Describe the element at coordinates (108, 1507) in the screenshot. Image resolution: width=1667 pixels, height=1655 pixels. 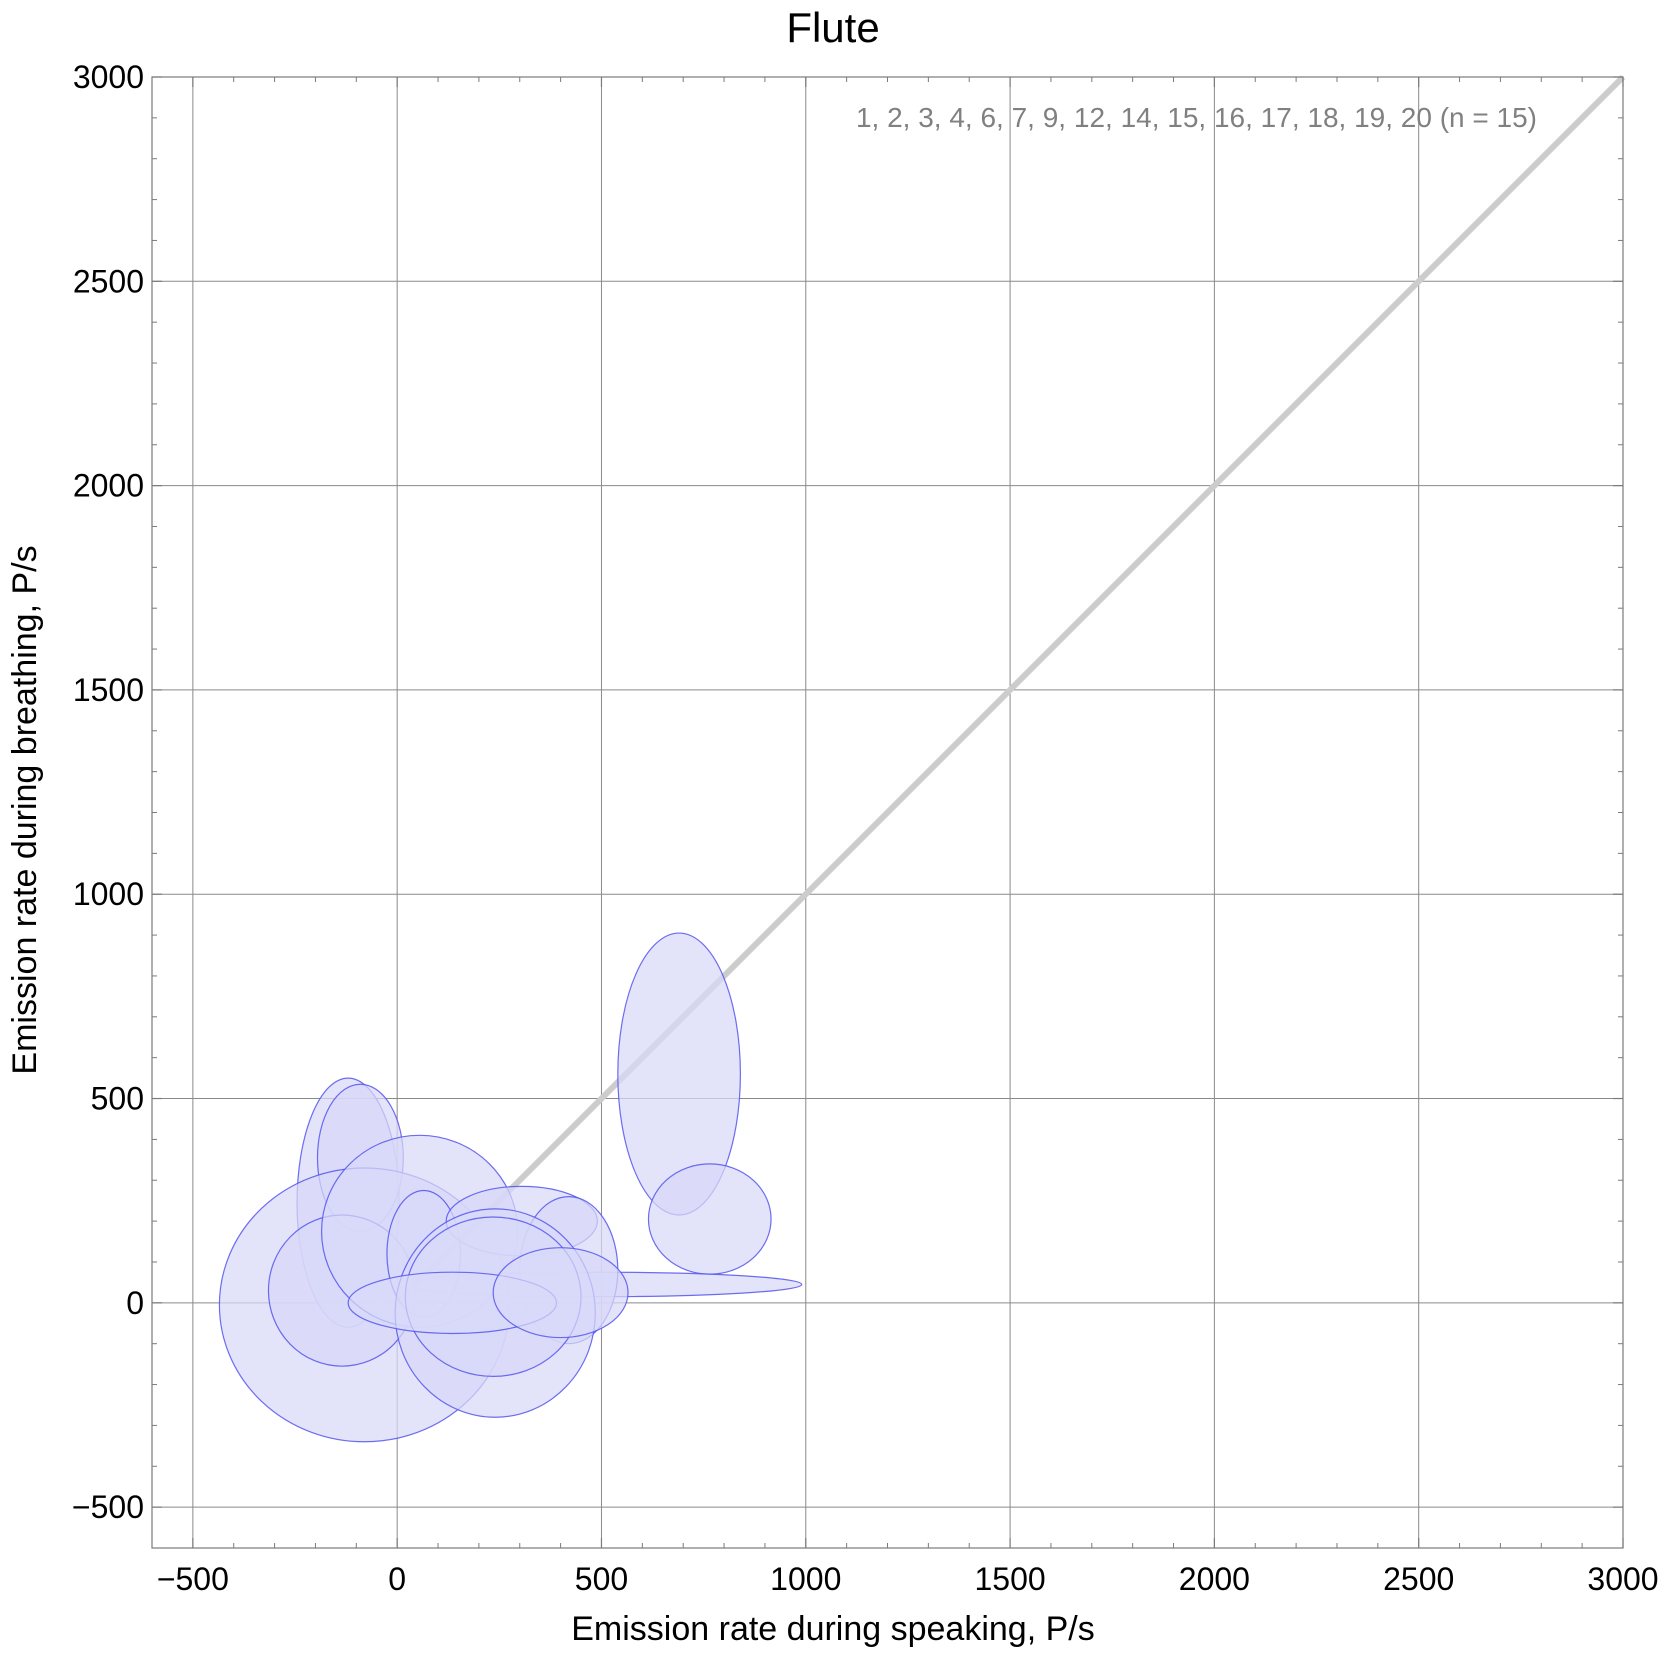
I see `y-tick-label: −500` at that location.